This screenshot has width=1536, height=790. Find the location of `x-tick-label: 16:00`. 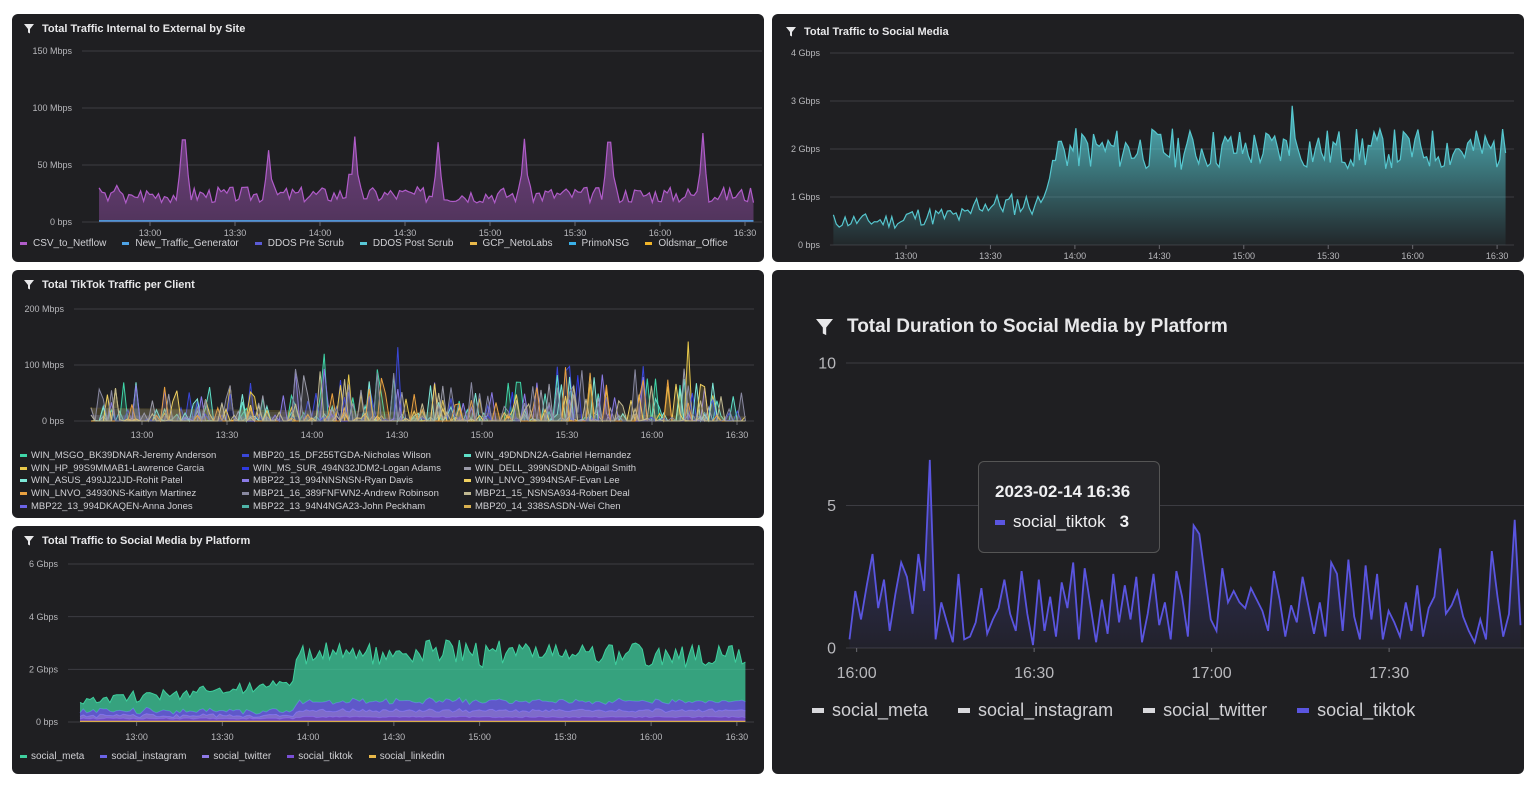

x-tick-label: 16:00 is located at coordinates (1412, 256).